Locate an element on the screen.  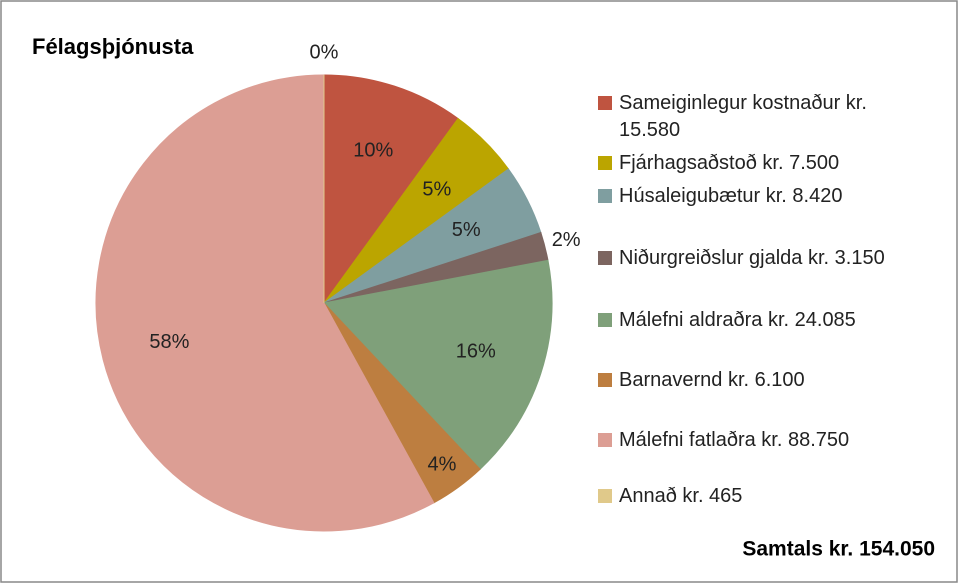
data-label: 4% is located at coordinates (441, 465).